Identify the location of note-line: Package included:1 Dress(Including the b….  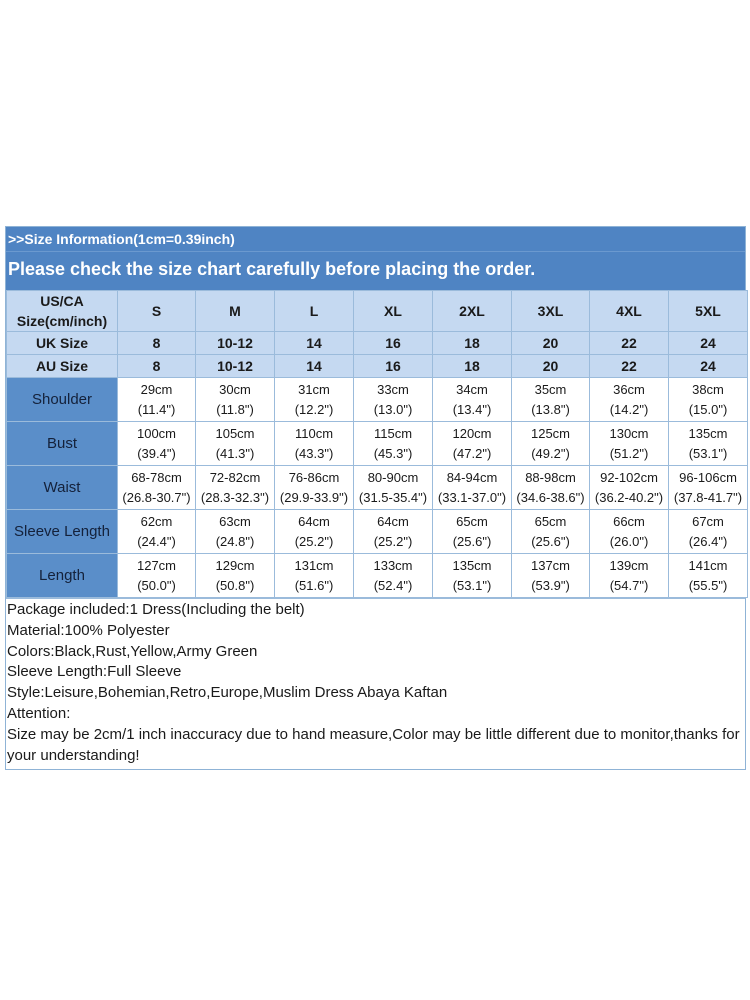
(156, 609).